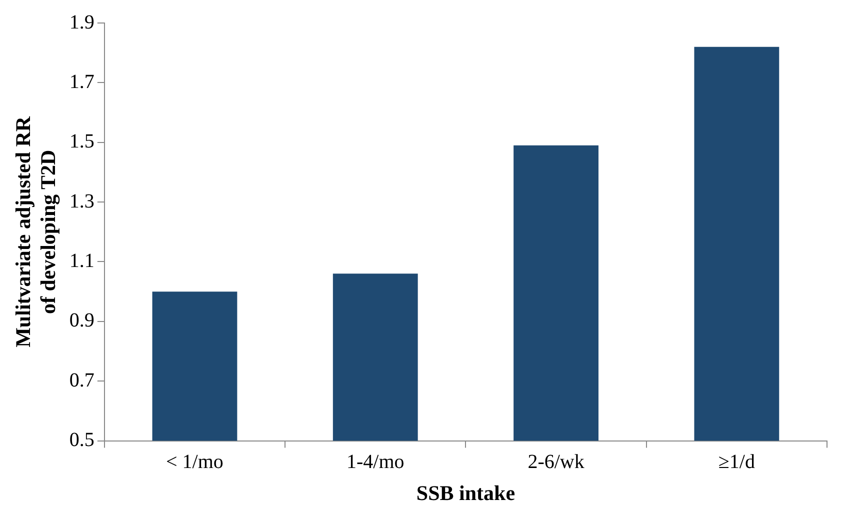  I want to click on y-tick-label: 1.9, so click(81, 22).